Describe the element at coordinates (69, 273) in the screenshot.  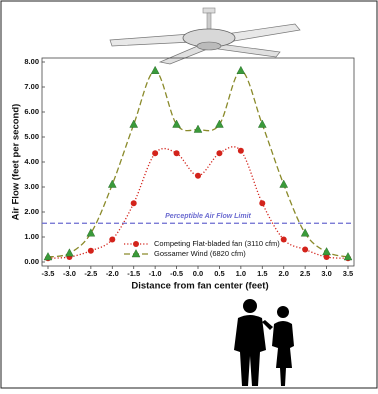
I see `x-tick-label: -3.0` at that location.